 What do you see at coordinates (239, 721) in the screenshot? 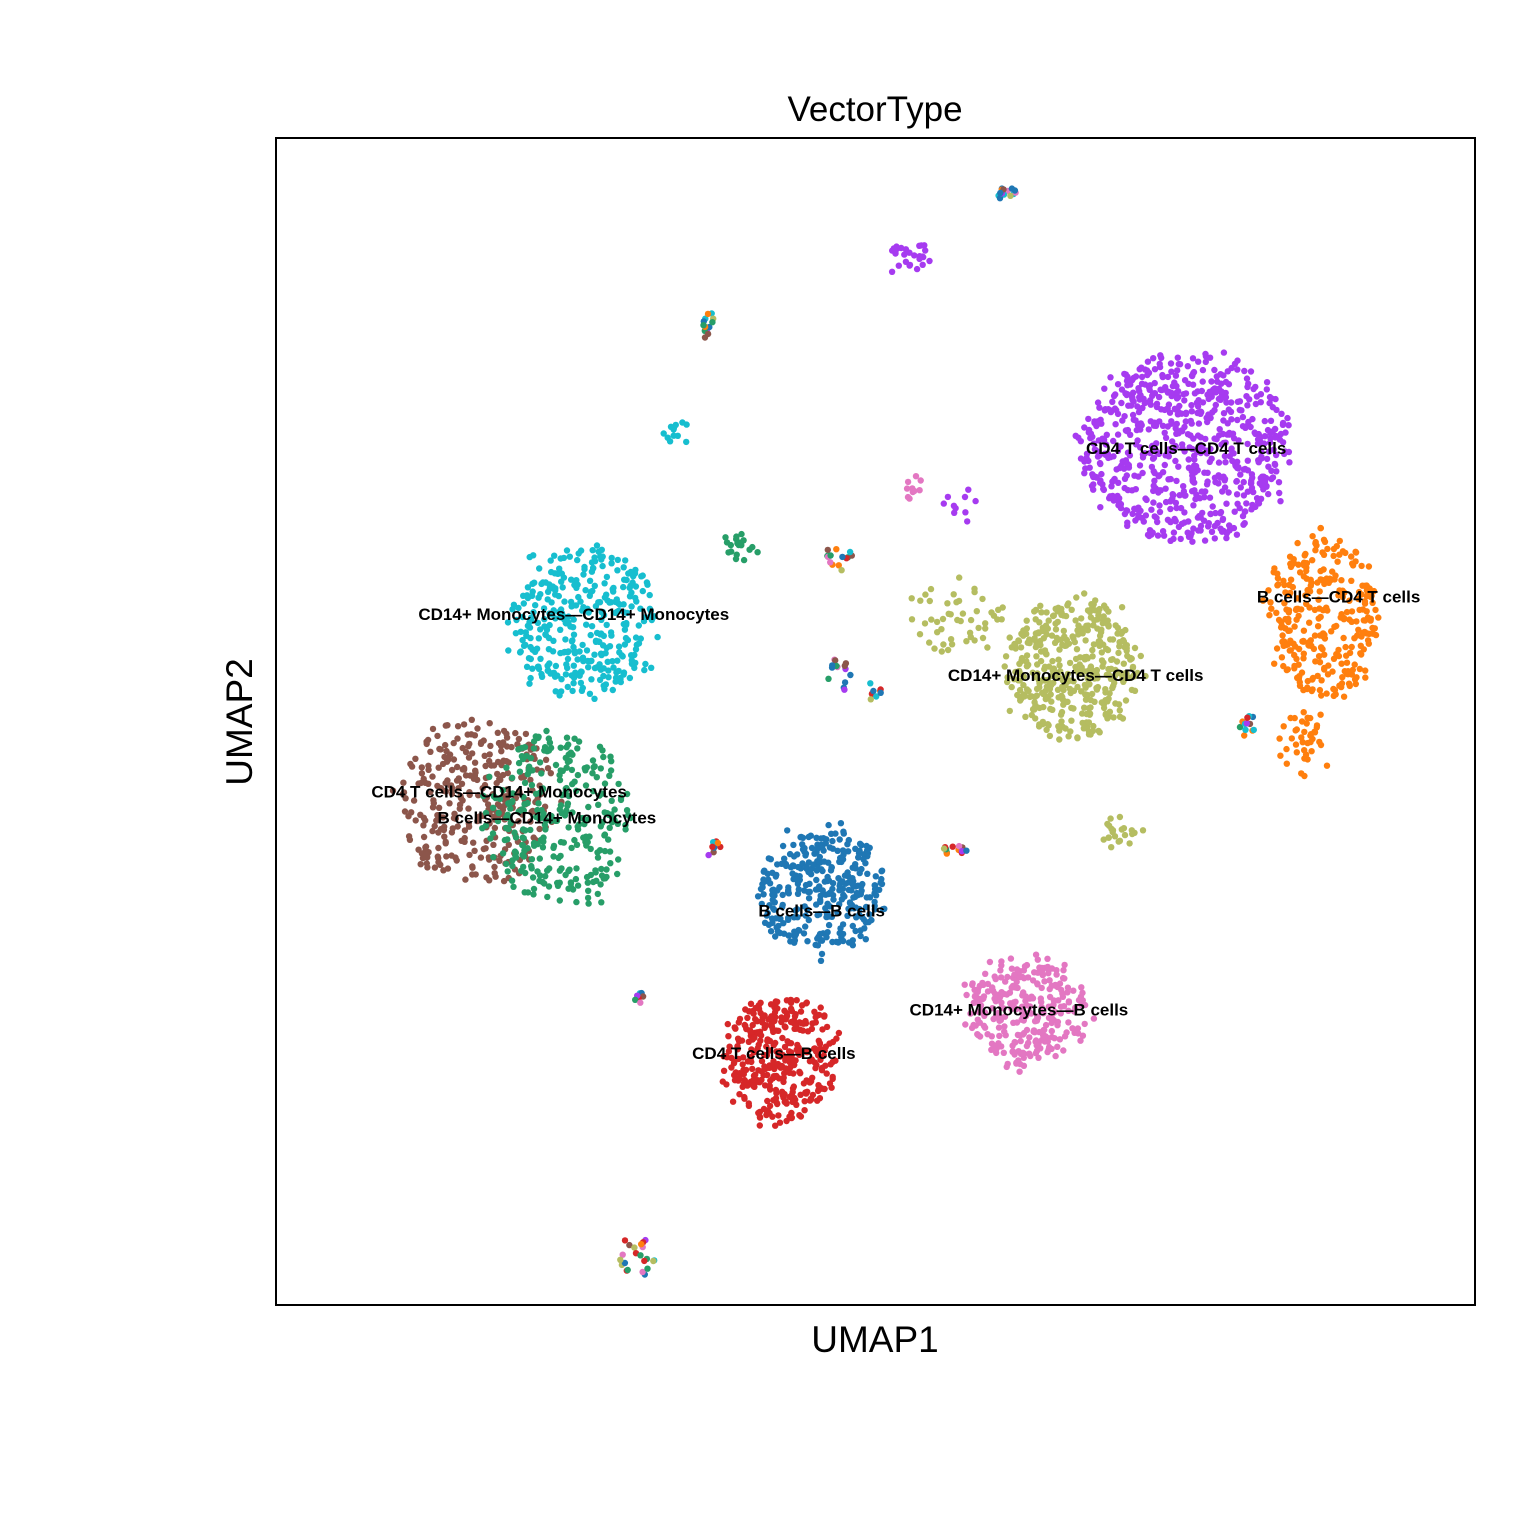
I see `y-axis-label: UMAP2` at bounding box center [239, 721].